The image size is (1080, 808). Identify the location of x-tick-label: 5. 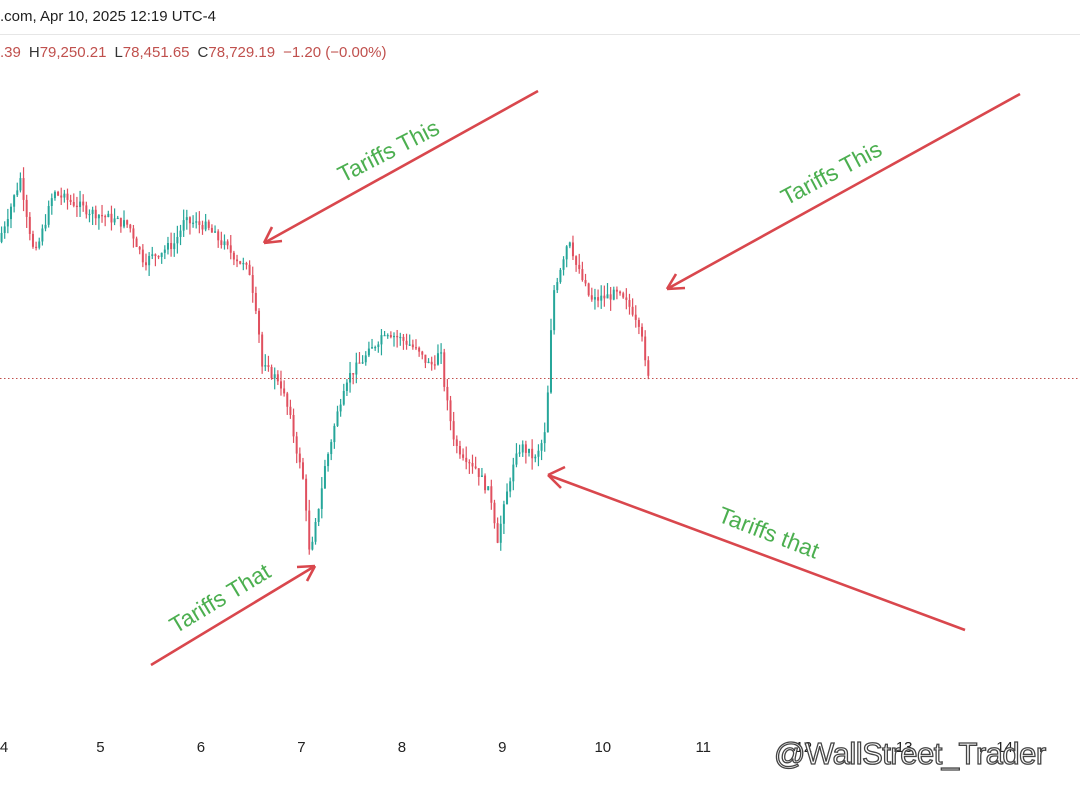
(100, 747).